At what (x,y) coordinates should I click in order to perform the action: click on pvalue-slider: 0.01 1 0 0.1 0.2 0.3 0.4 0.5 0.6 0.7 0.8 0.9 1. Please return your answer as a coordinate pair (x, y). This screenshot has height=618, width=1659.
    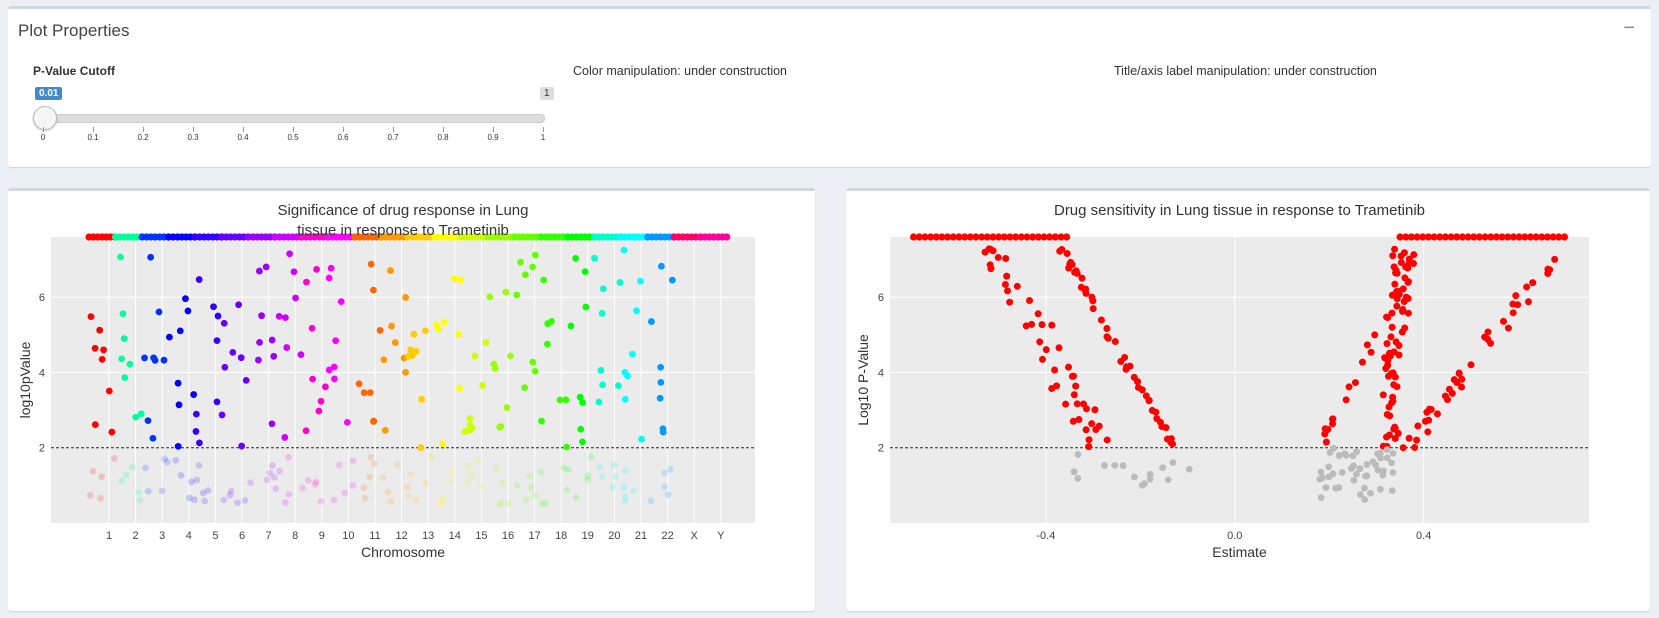
    Looking at the image, I should click on (293, 117).